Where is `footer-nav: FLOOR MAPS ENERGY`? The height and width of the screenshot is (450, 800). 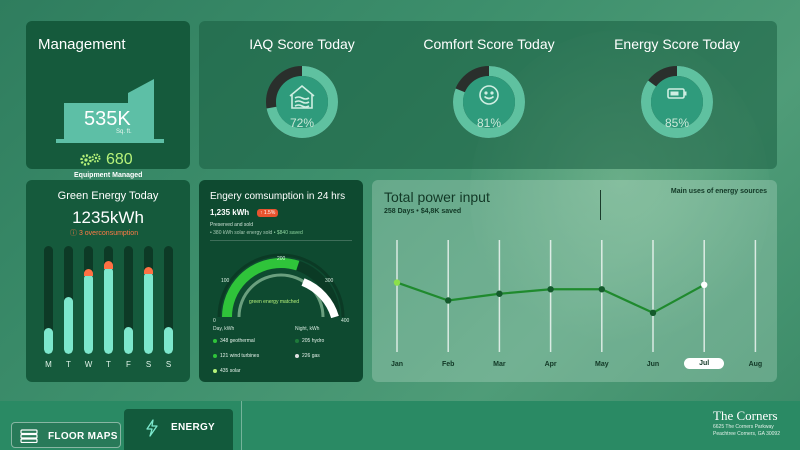
footer-nav: FLOOR MAPS ENERGY is located at coordinates (400, 425).